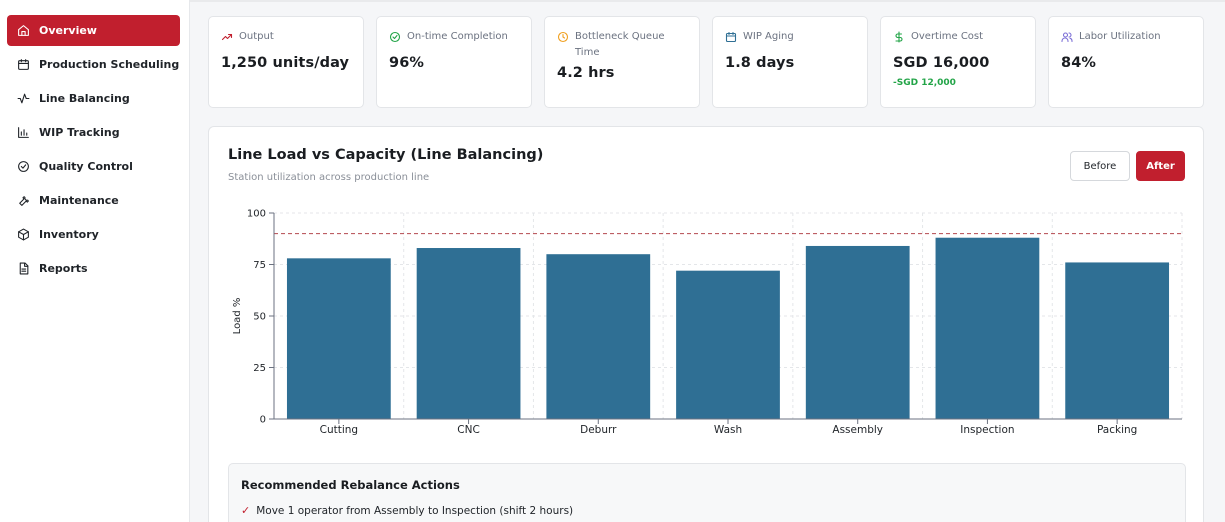 This screenshot has width=1225, height=522. What do you see at coordinates (586, 73) in the screenshot?
I see `kpi-value: 4.2 hrs` at bounding box center [586, 73].